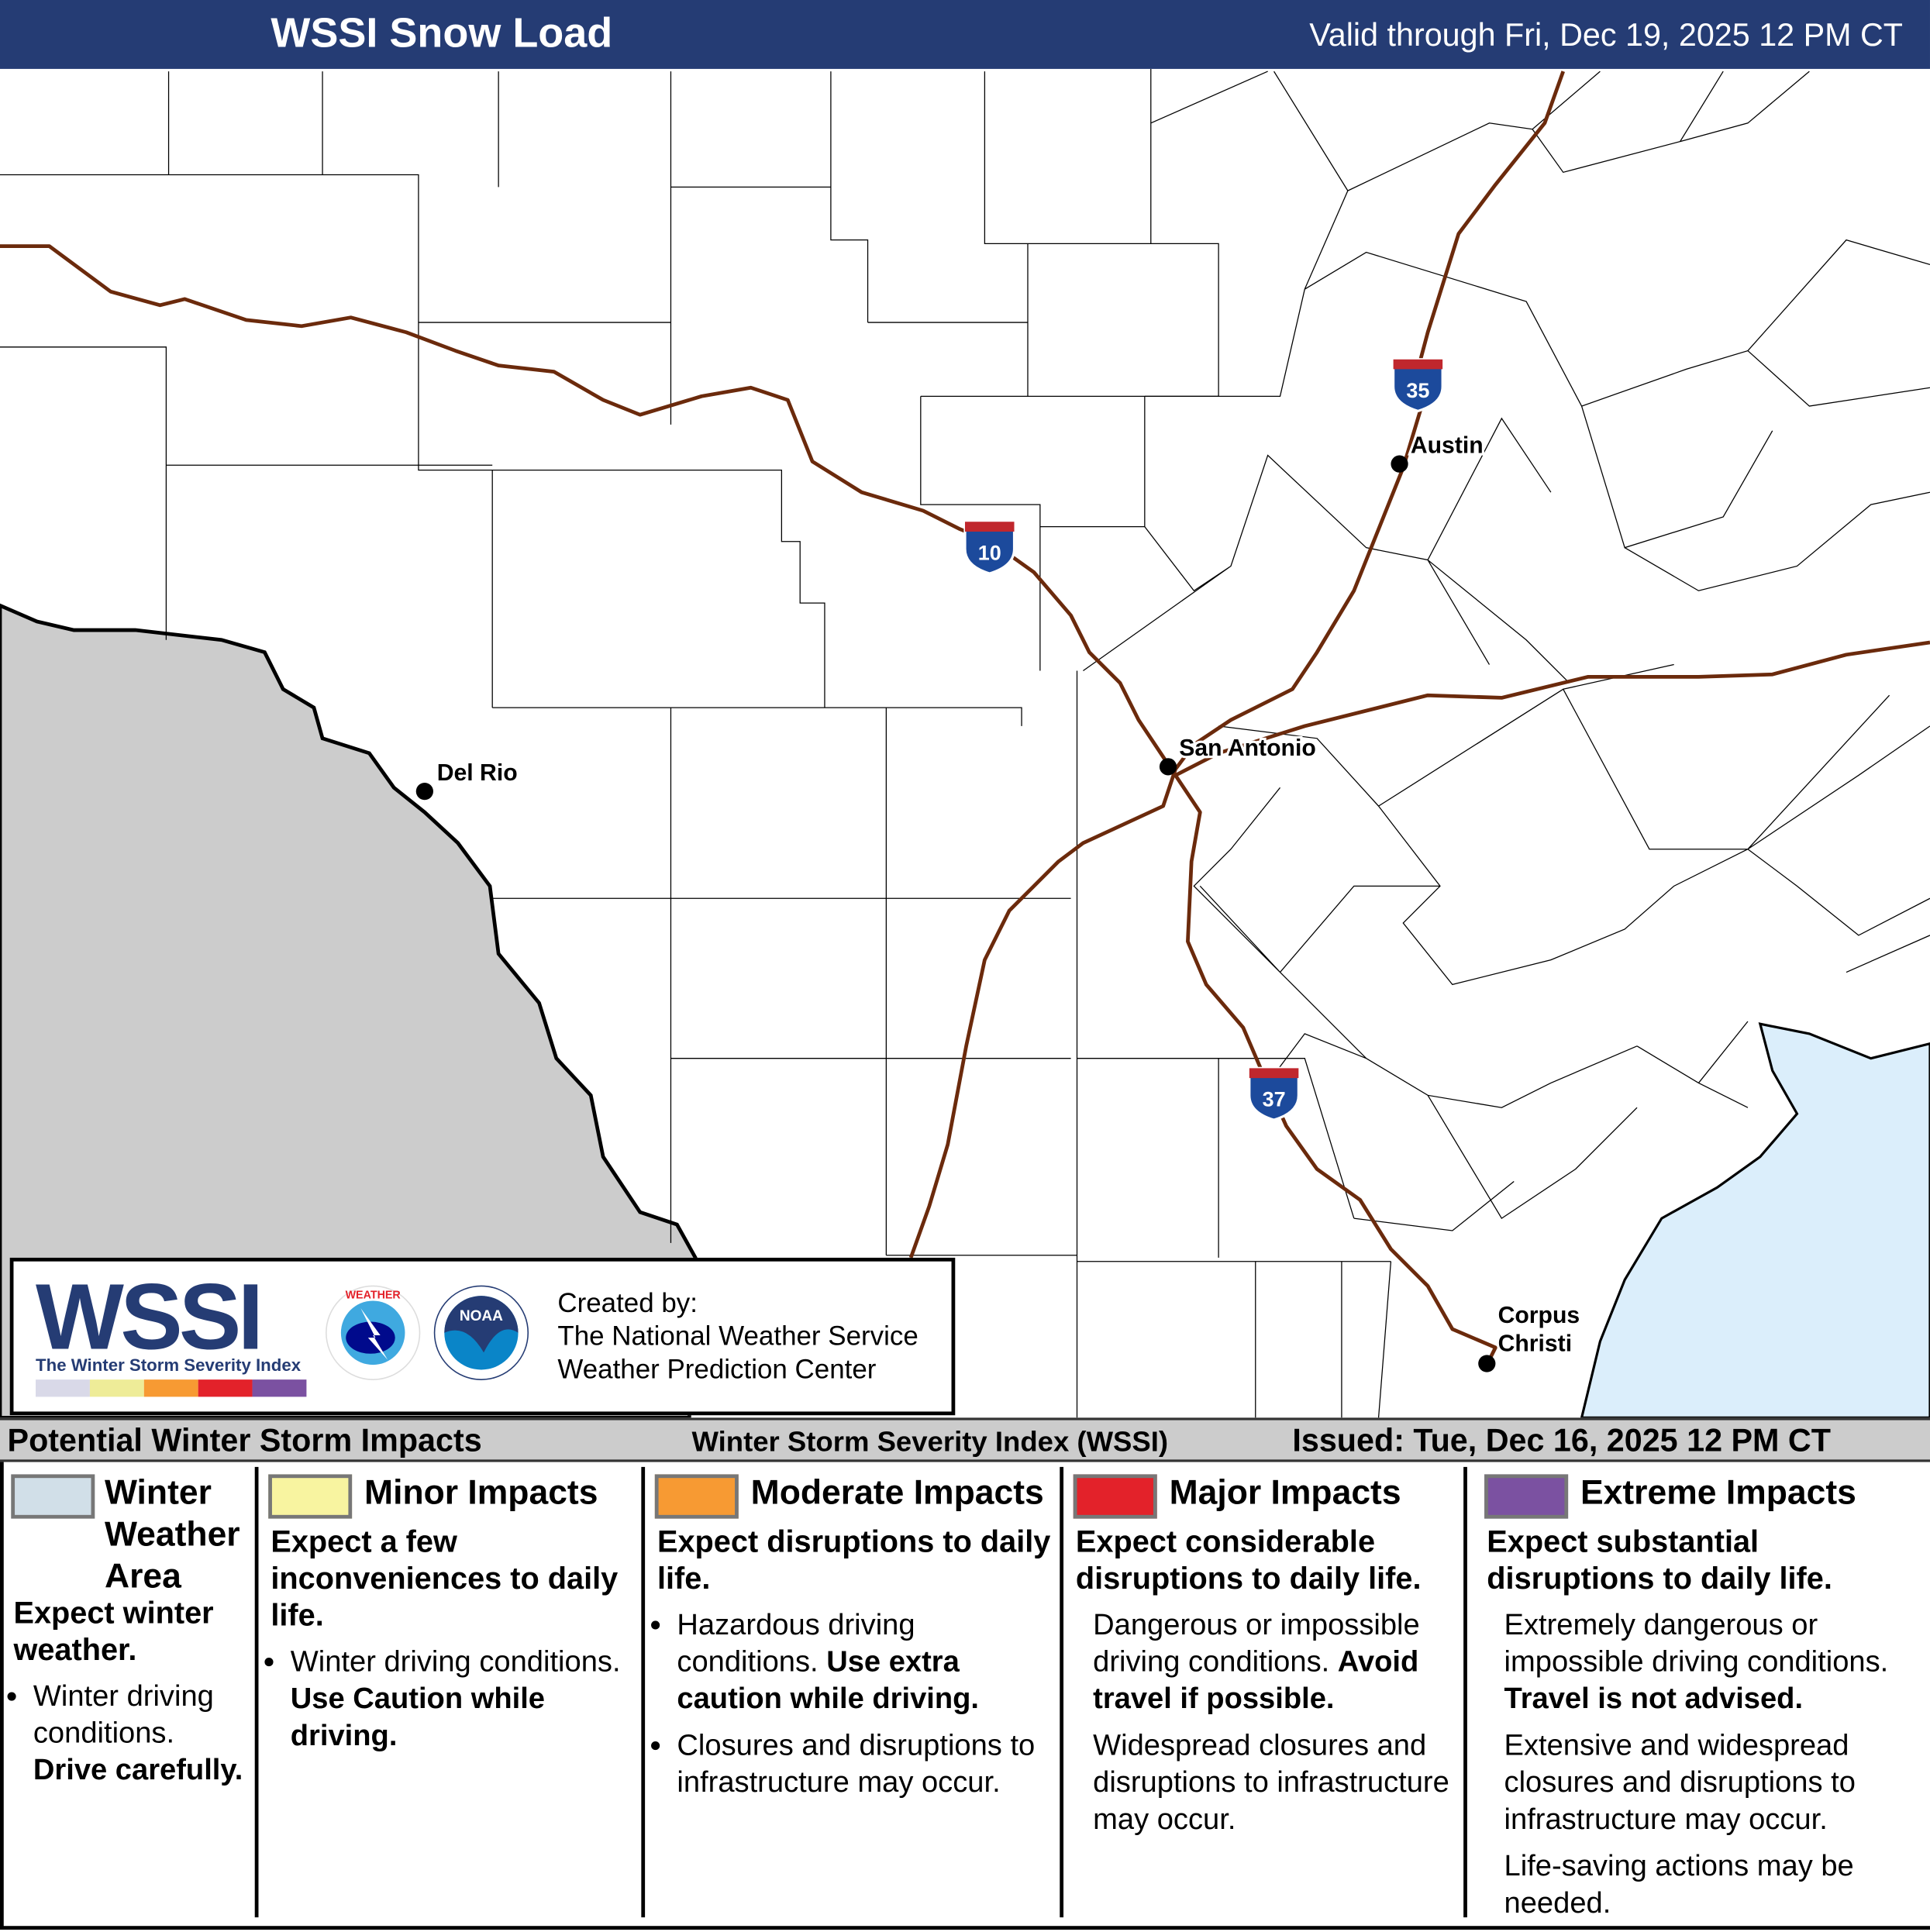 Image resolution: width=1930 pixels, height=1932 pixels. Describe the element at coordinates (828, 1680) in the screenshot. I see `category-advice: Use extra caution while driving.` at that location.